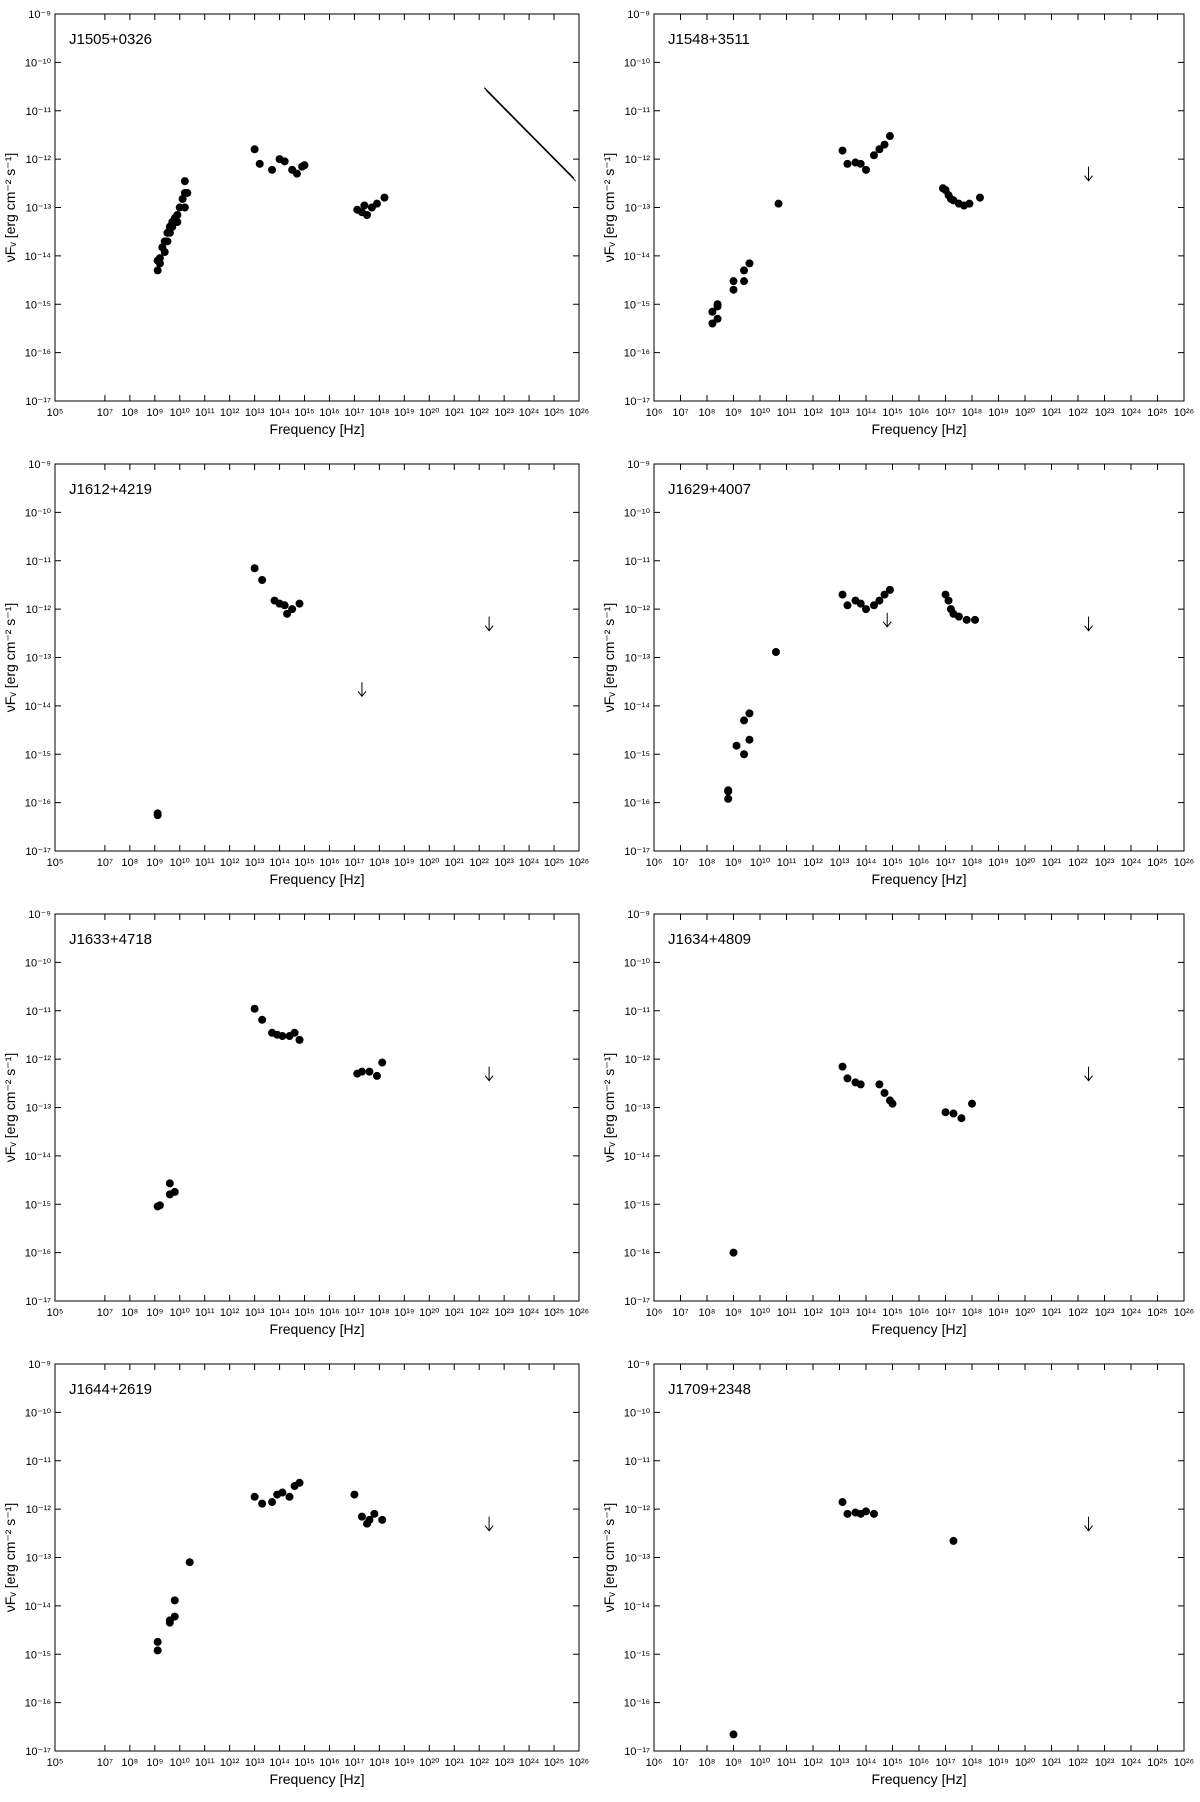 This screenshot has width=1200, height=1802. I want to click on x-tick-label: 10⁶, so click(654, 1763).